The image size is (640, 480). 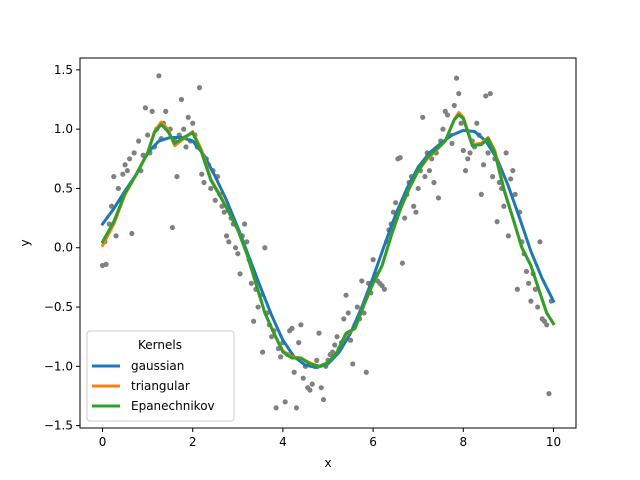 What do you see at coordinates (327, 463) in the screenshot?
I see `x-axis-label: x` at bounding box center [327, 463].